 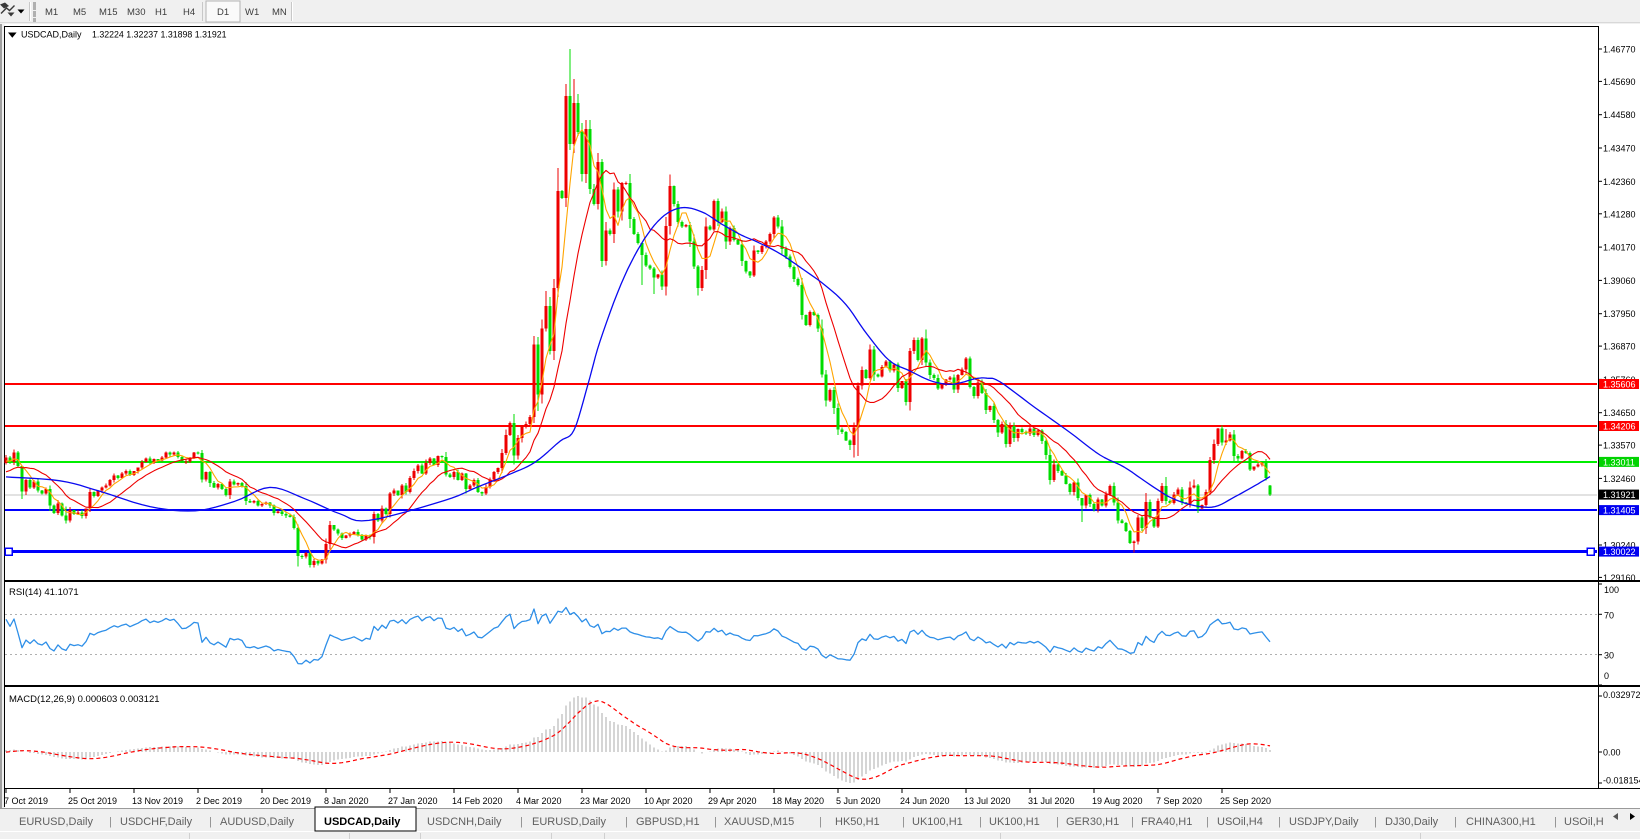 I want to click on svg-text: 1.37950, so click(x=1619, y=314).